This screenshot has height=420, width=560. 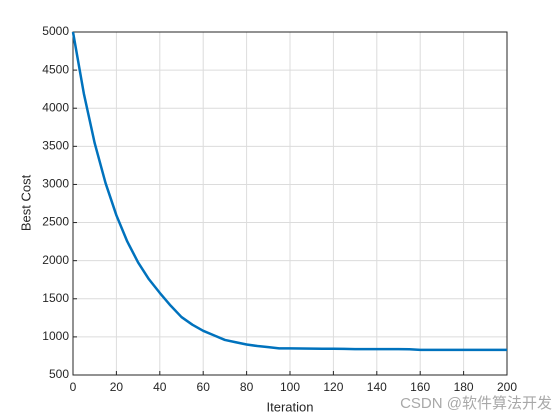 I want to click on x-tick-label: 40, so click(x=160, y=387).